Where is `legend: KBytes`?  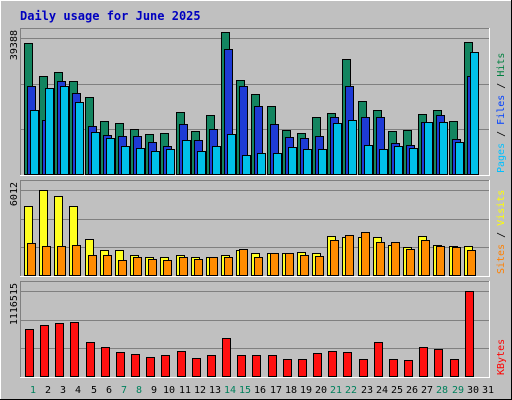 legend: KBytes is located at coordinates (501, 357).